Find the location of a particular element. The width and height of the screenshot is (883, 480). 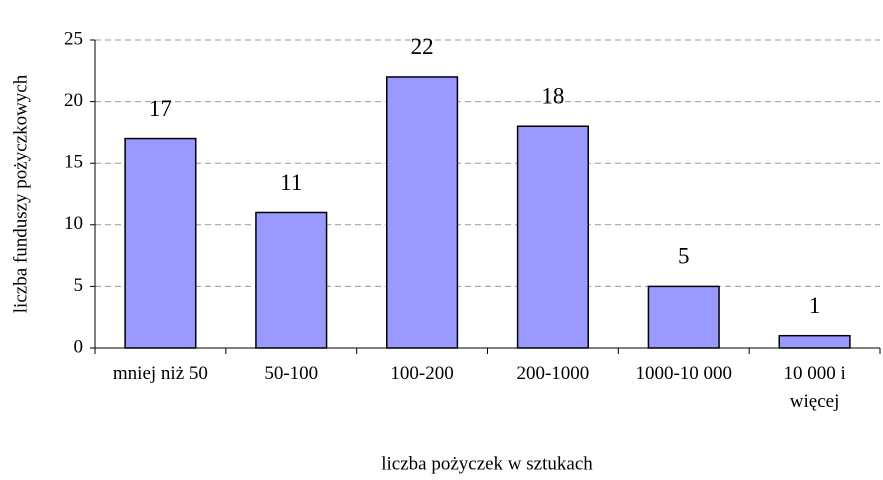

y-tick-label: 0 is located at coordinates (79, 346).